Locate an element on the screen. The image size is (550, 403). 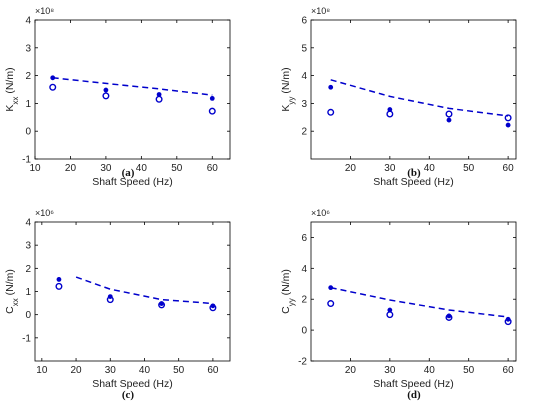
y-axis-label: Kyy (N/m) is located at coordinates (288, 89).